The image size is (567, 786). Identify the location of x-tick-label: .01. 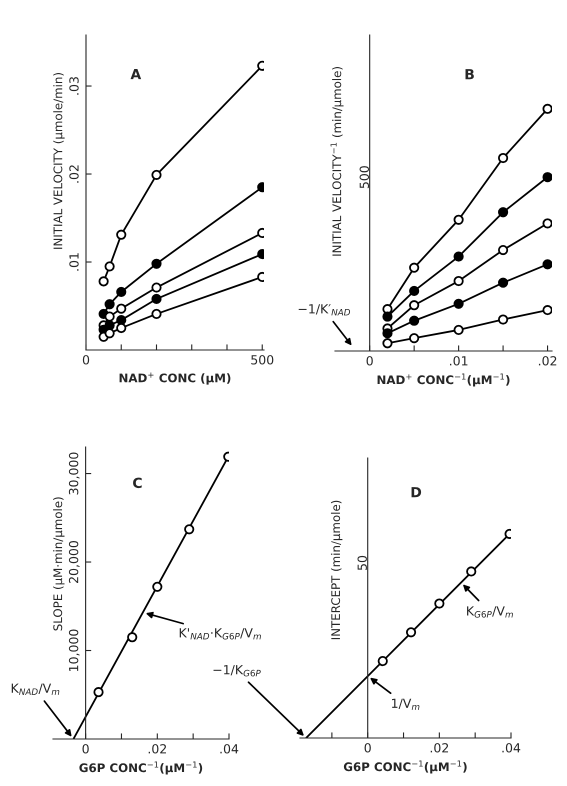
(459, 361).